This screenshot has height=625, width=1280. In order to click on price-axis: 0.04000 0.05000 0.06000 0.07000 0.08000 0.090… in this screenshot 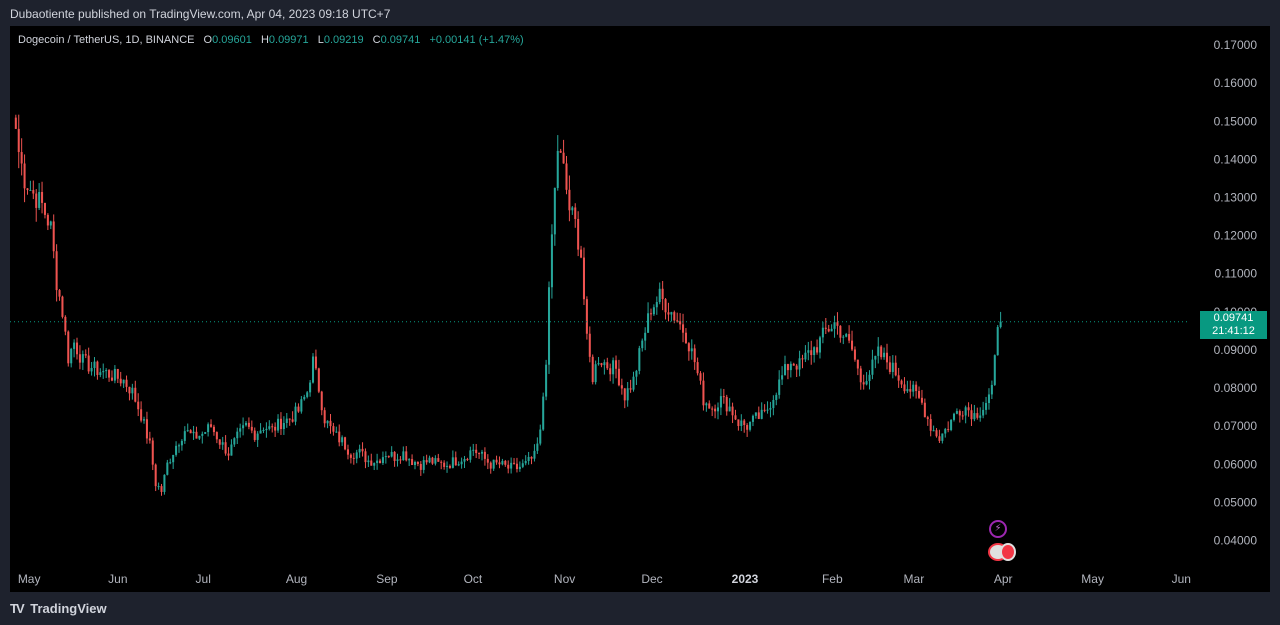, I will do `click(1236, 292)`.